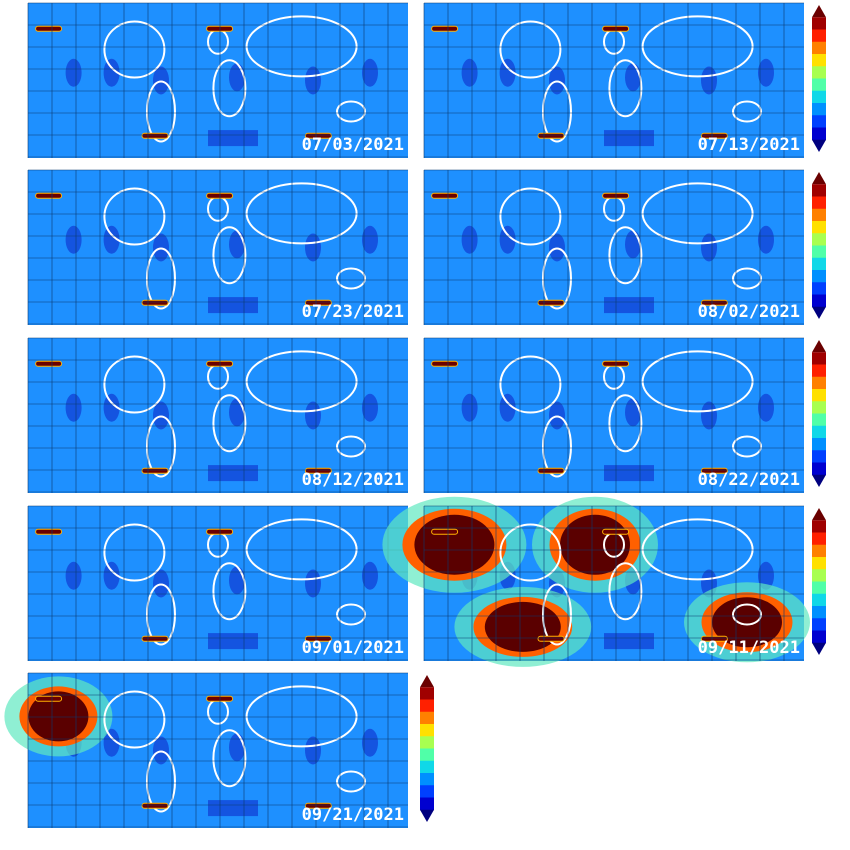 Image resolution: width=850 pixels, height=850 pixels. Describe the element at coordinates (749, 480) in the screenshot. I see `date-label: 08/22/2021` at that location.